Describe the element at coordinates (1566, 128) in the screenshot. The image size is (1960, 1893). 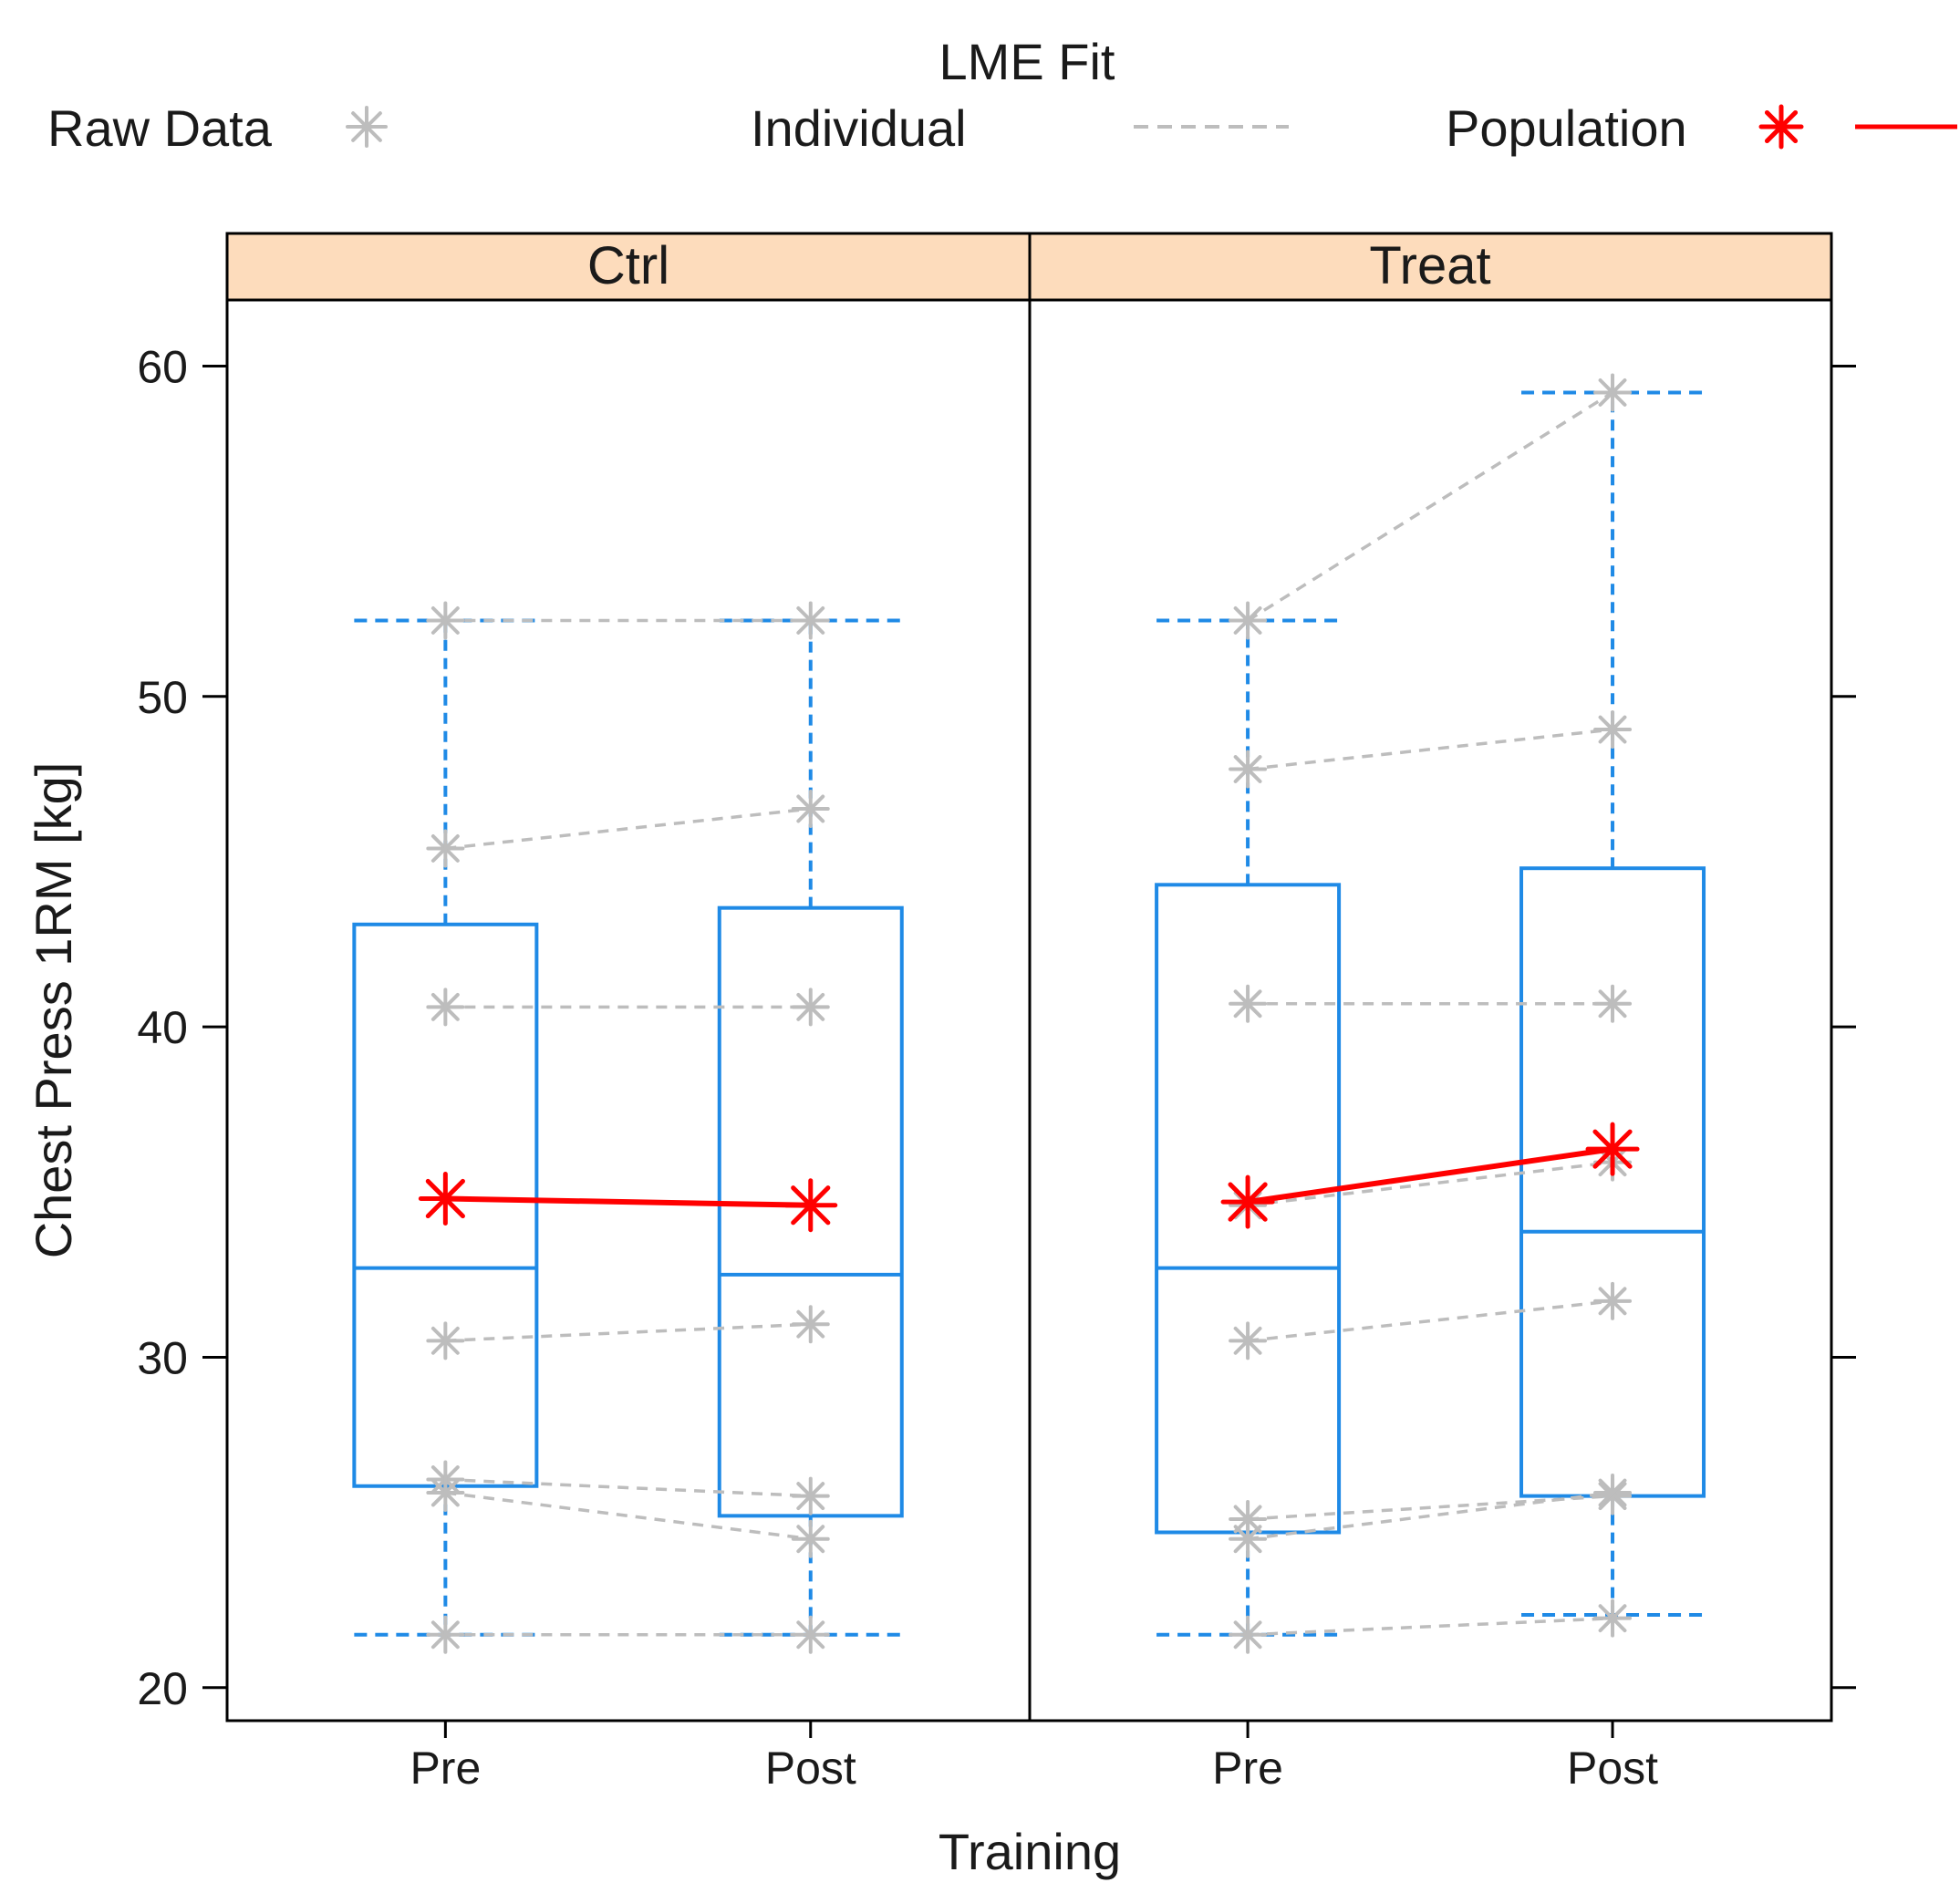
I see `legend-population-label: Population` at that location.